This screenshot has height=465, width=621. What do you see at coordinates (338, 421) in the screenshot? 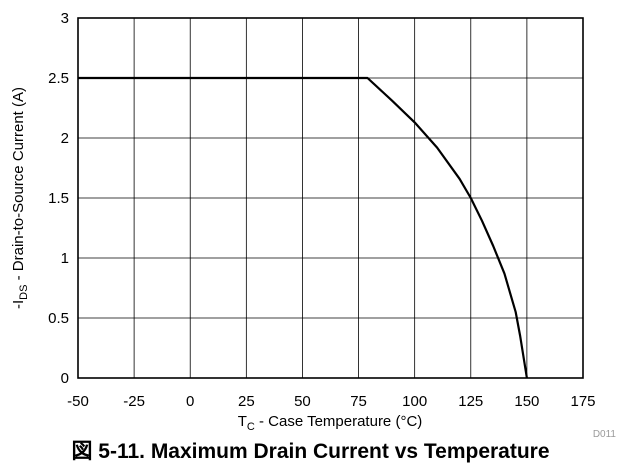
I see `x-axis-label-suffix: - Case Temperature (°C)` at bounding box center [338, 421].